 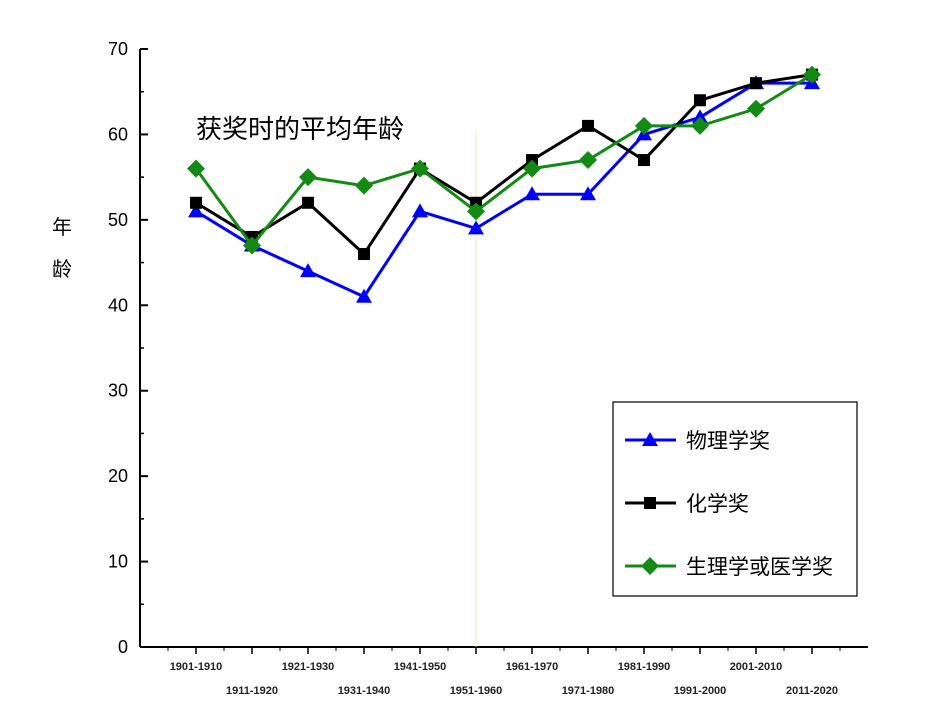 I want to click on y-tick-label: 70, so click(x=118, y=49).